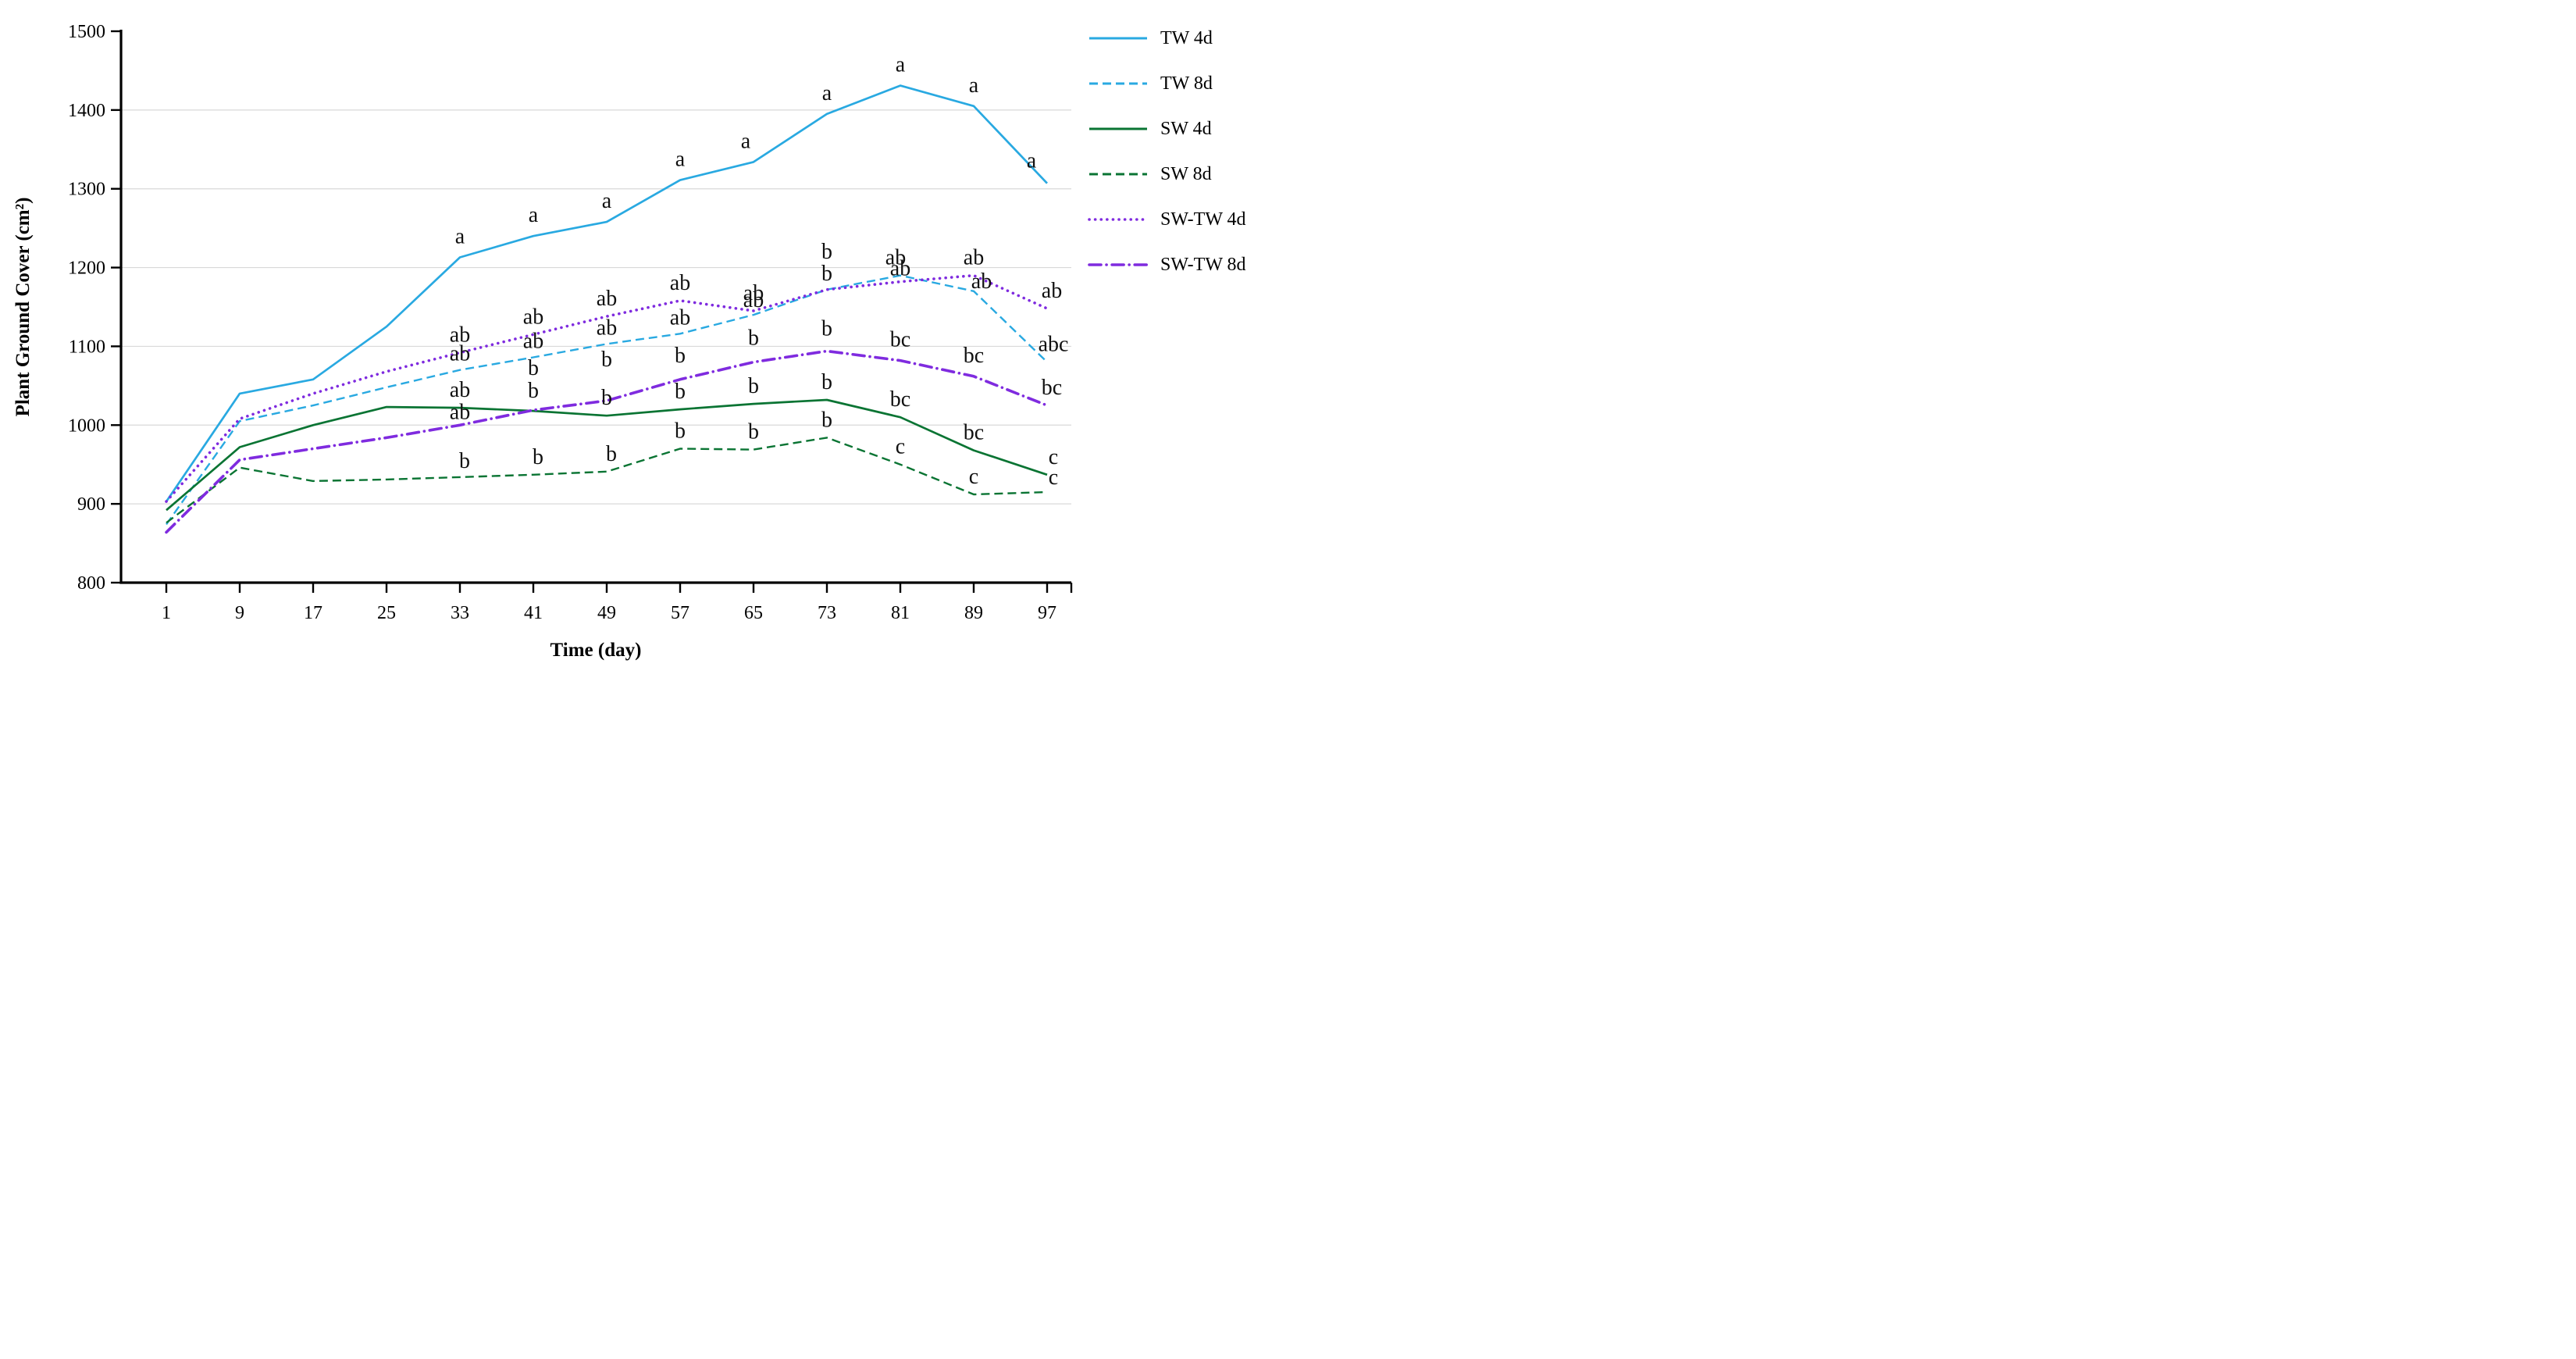 Image resolution: width=2576 pixels, height=1359 pixels. Describe the element at coordinates (87, 347) in the screenshot. I see `y-tick-label: 1100` at that location.